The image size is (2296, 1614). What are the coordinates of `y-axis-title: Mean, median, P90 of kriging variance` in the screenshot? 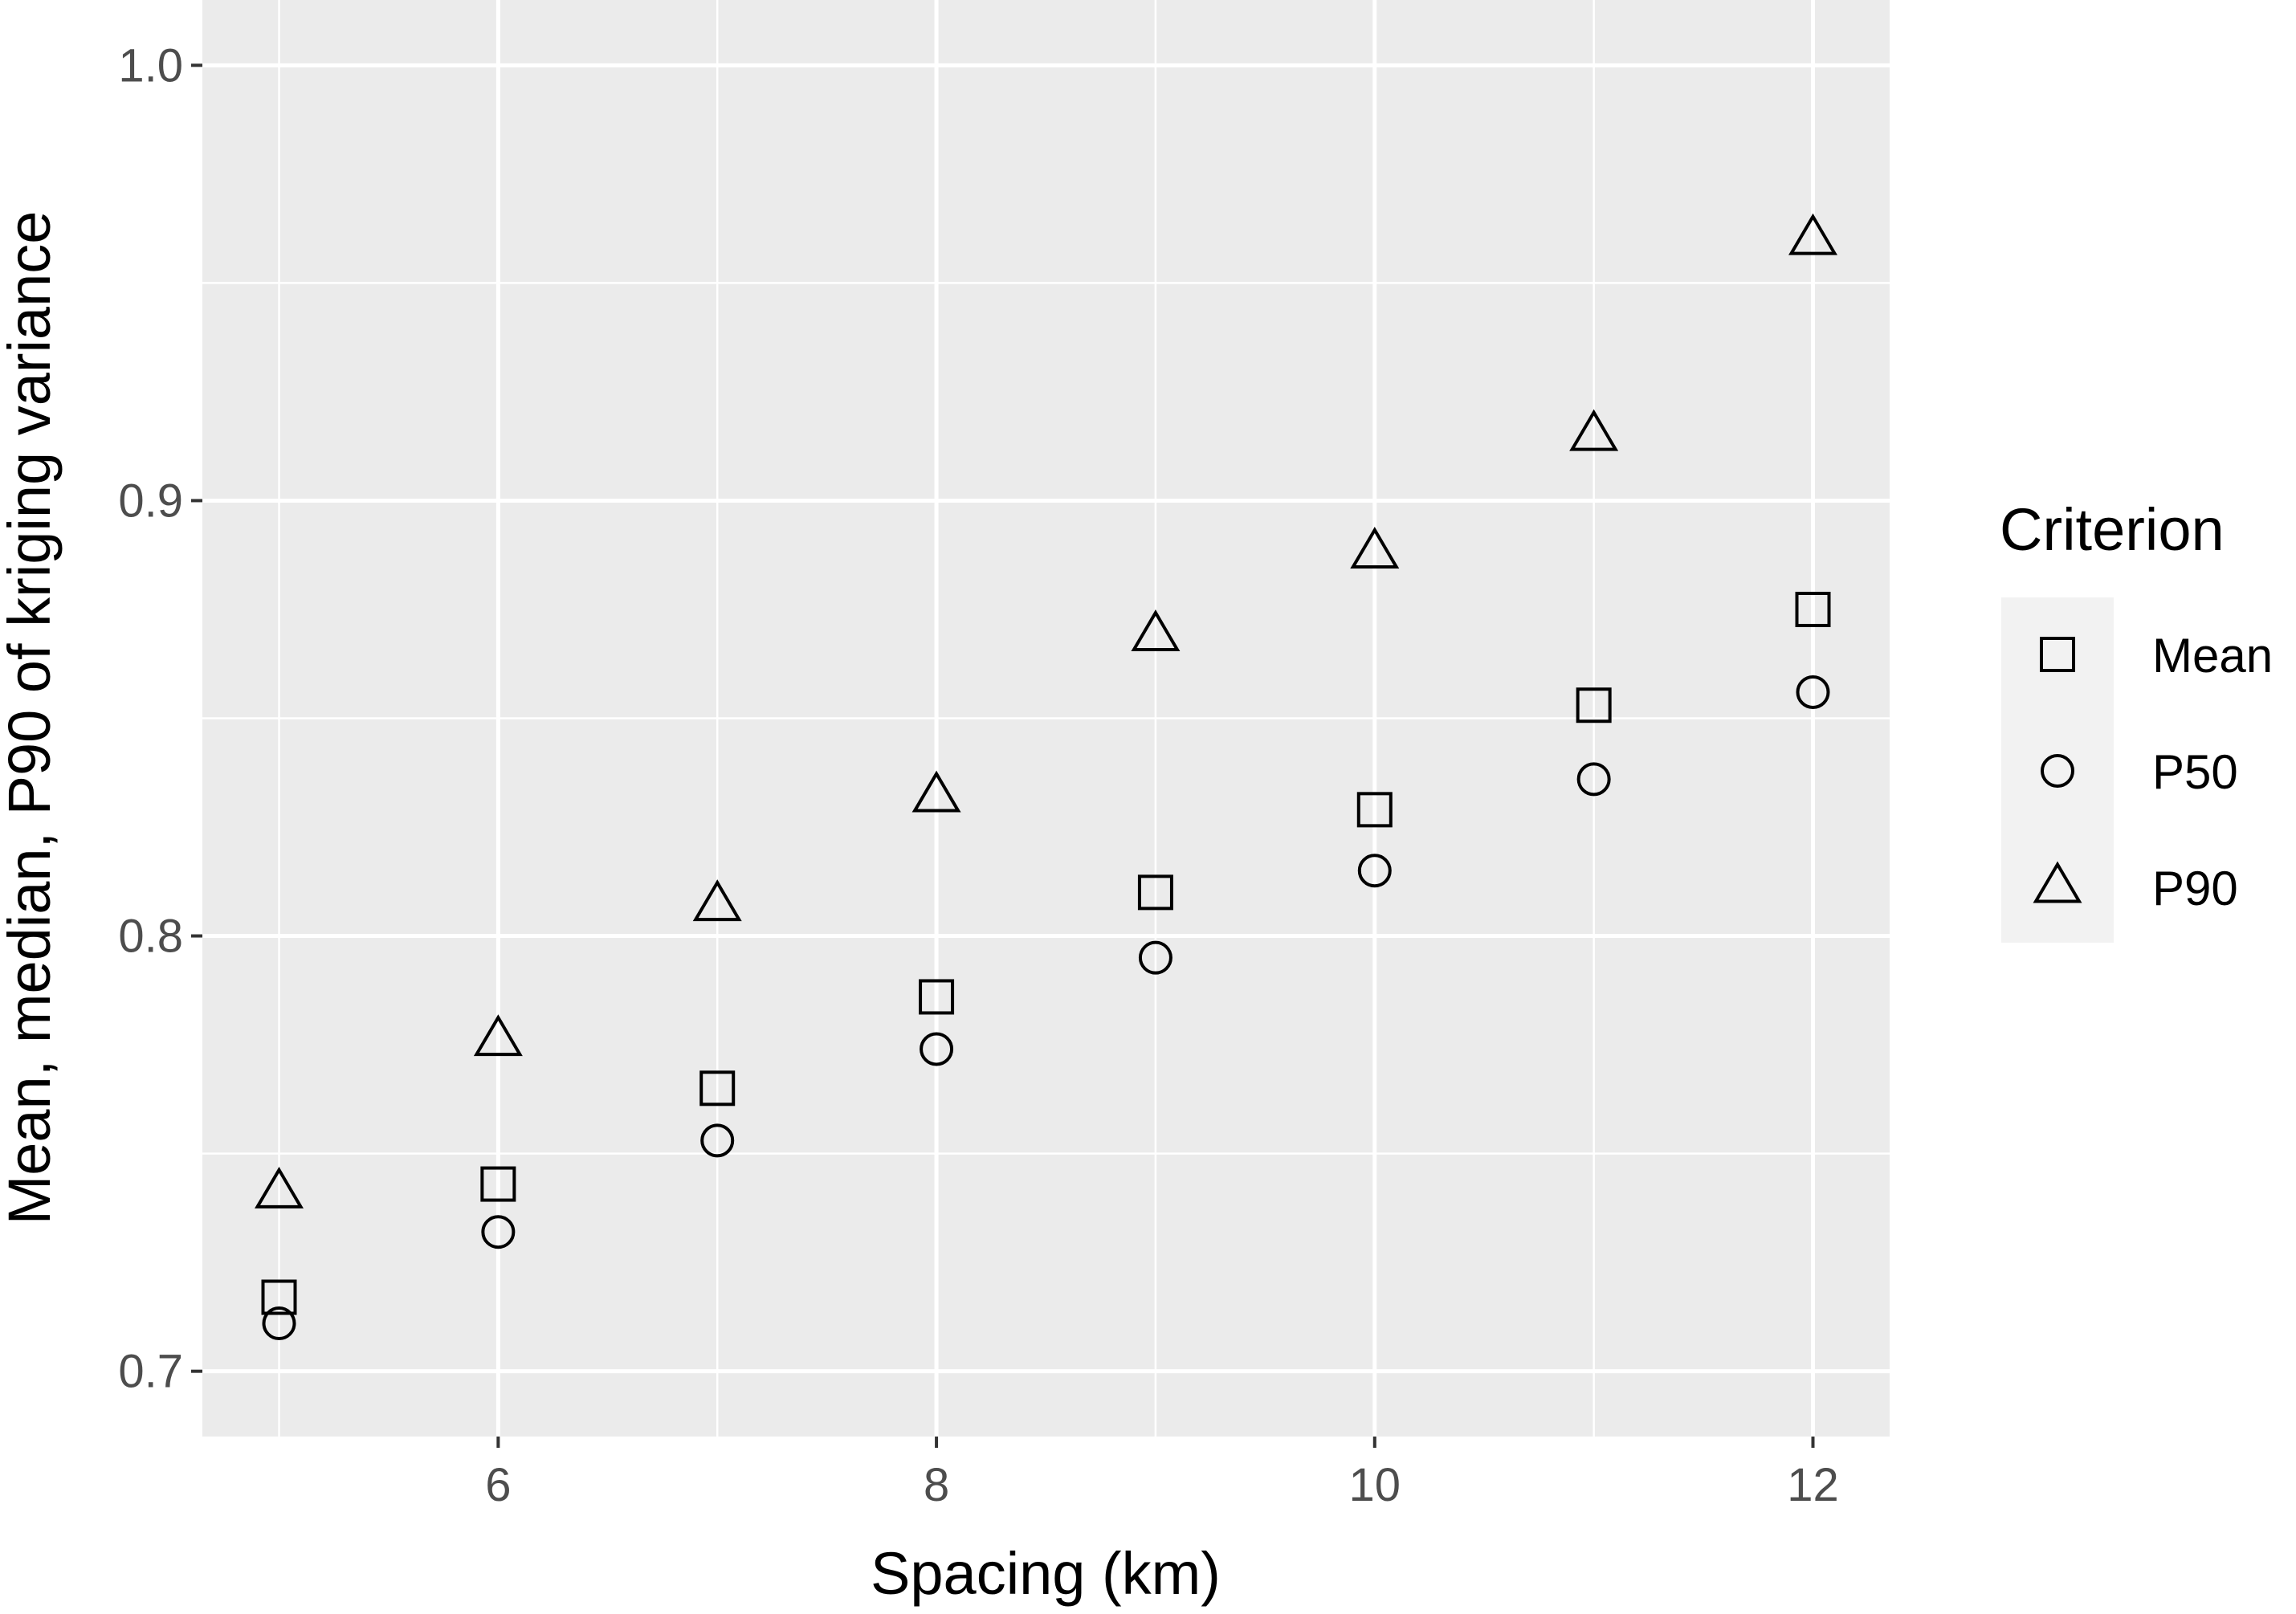 It's located at (32, 718).